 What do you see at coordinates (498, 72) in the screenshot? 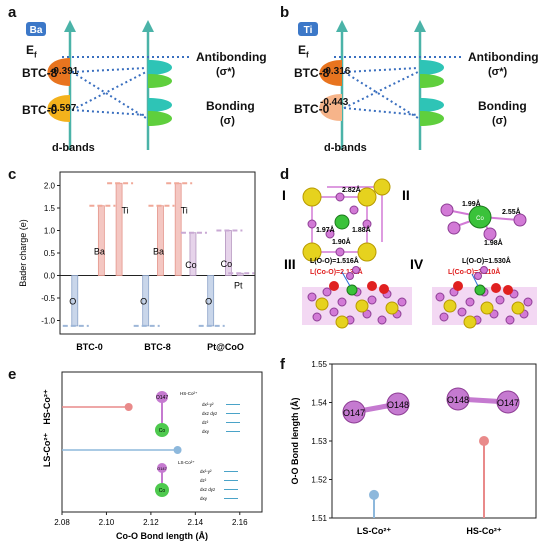
I see `antibonding-sym-b: (σ*)` at bounding box center [498, 72].